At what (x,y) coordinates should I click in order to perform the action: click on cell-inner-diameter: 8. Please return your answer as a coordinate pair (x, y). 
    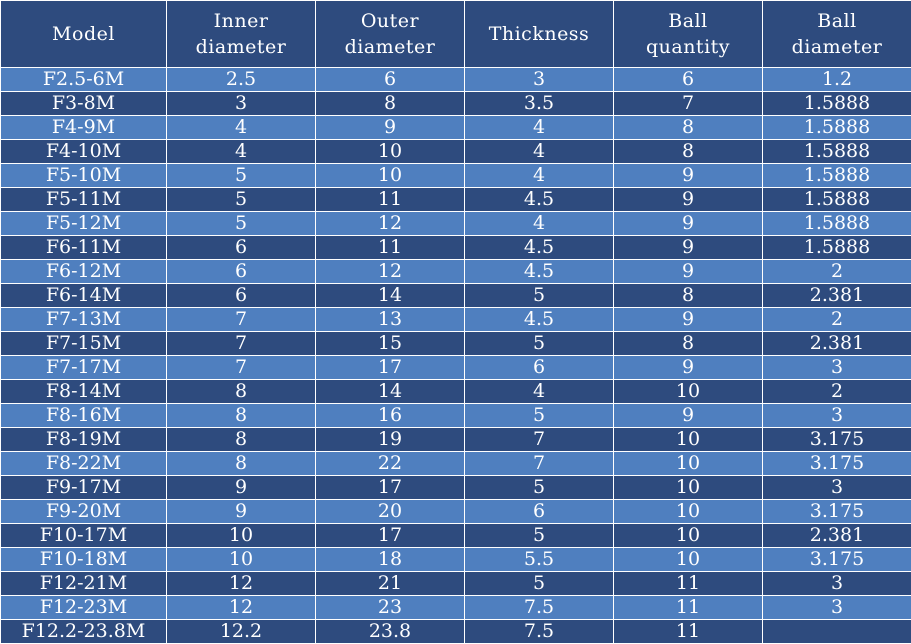
    Looking at the image, I should click on (241, 464).